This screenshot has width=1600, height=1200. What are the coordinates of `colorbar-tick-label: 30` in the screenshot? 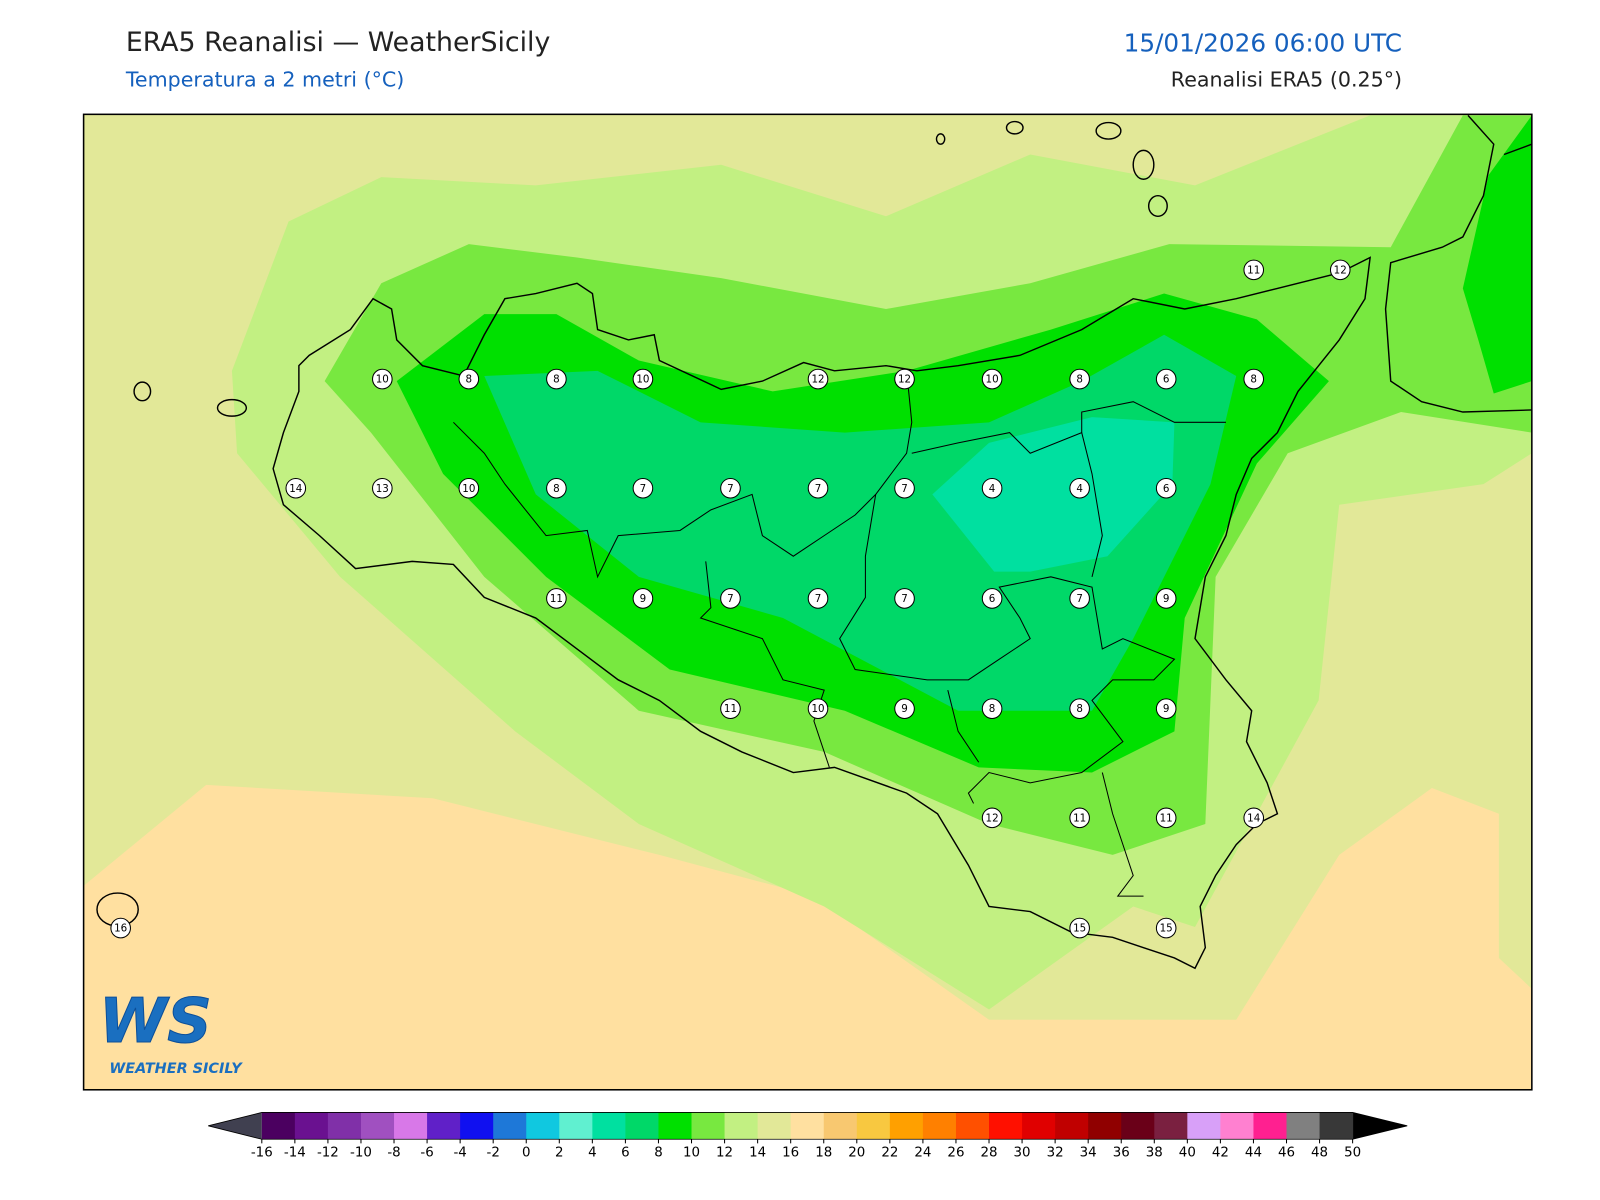 It's located at (1022, 1153).